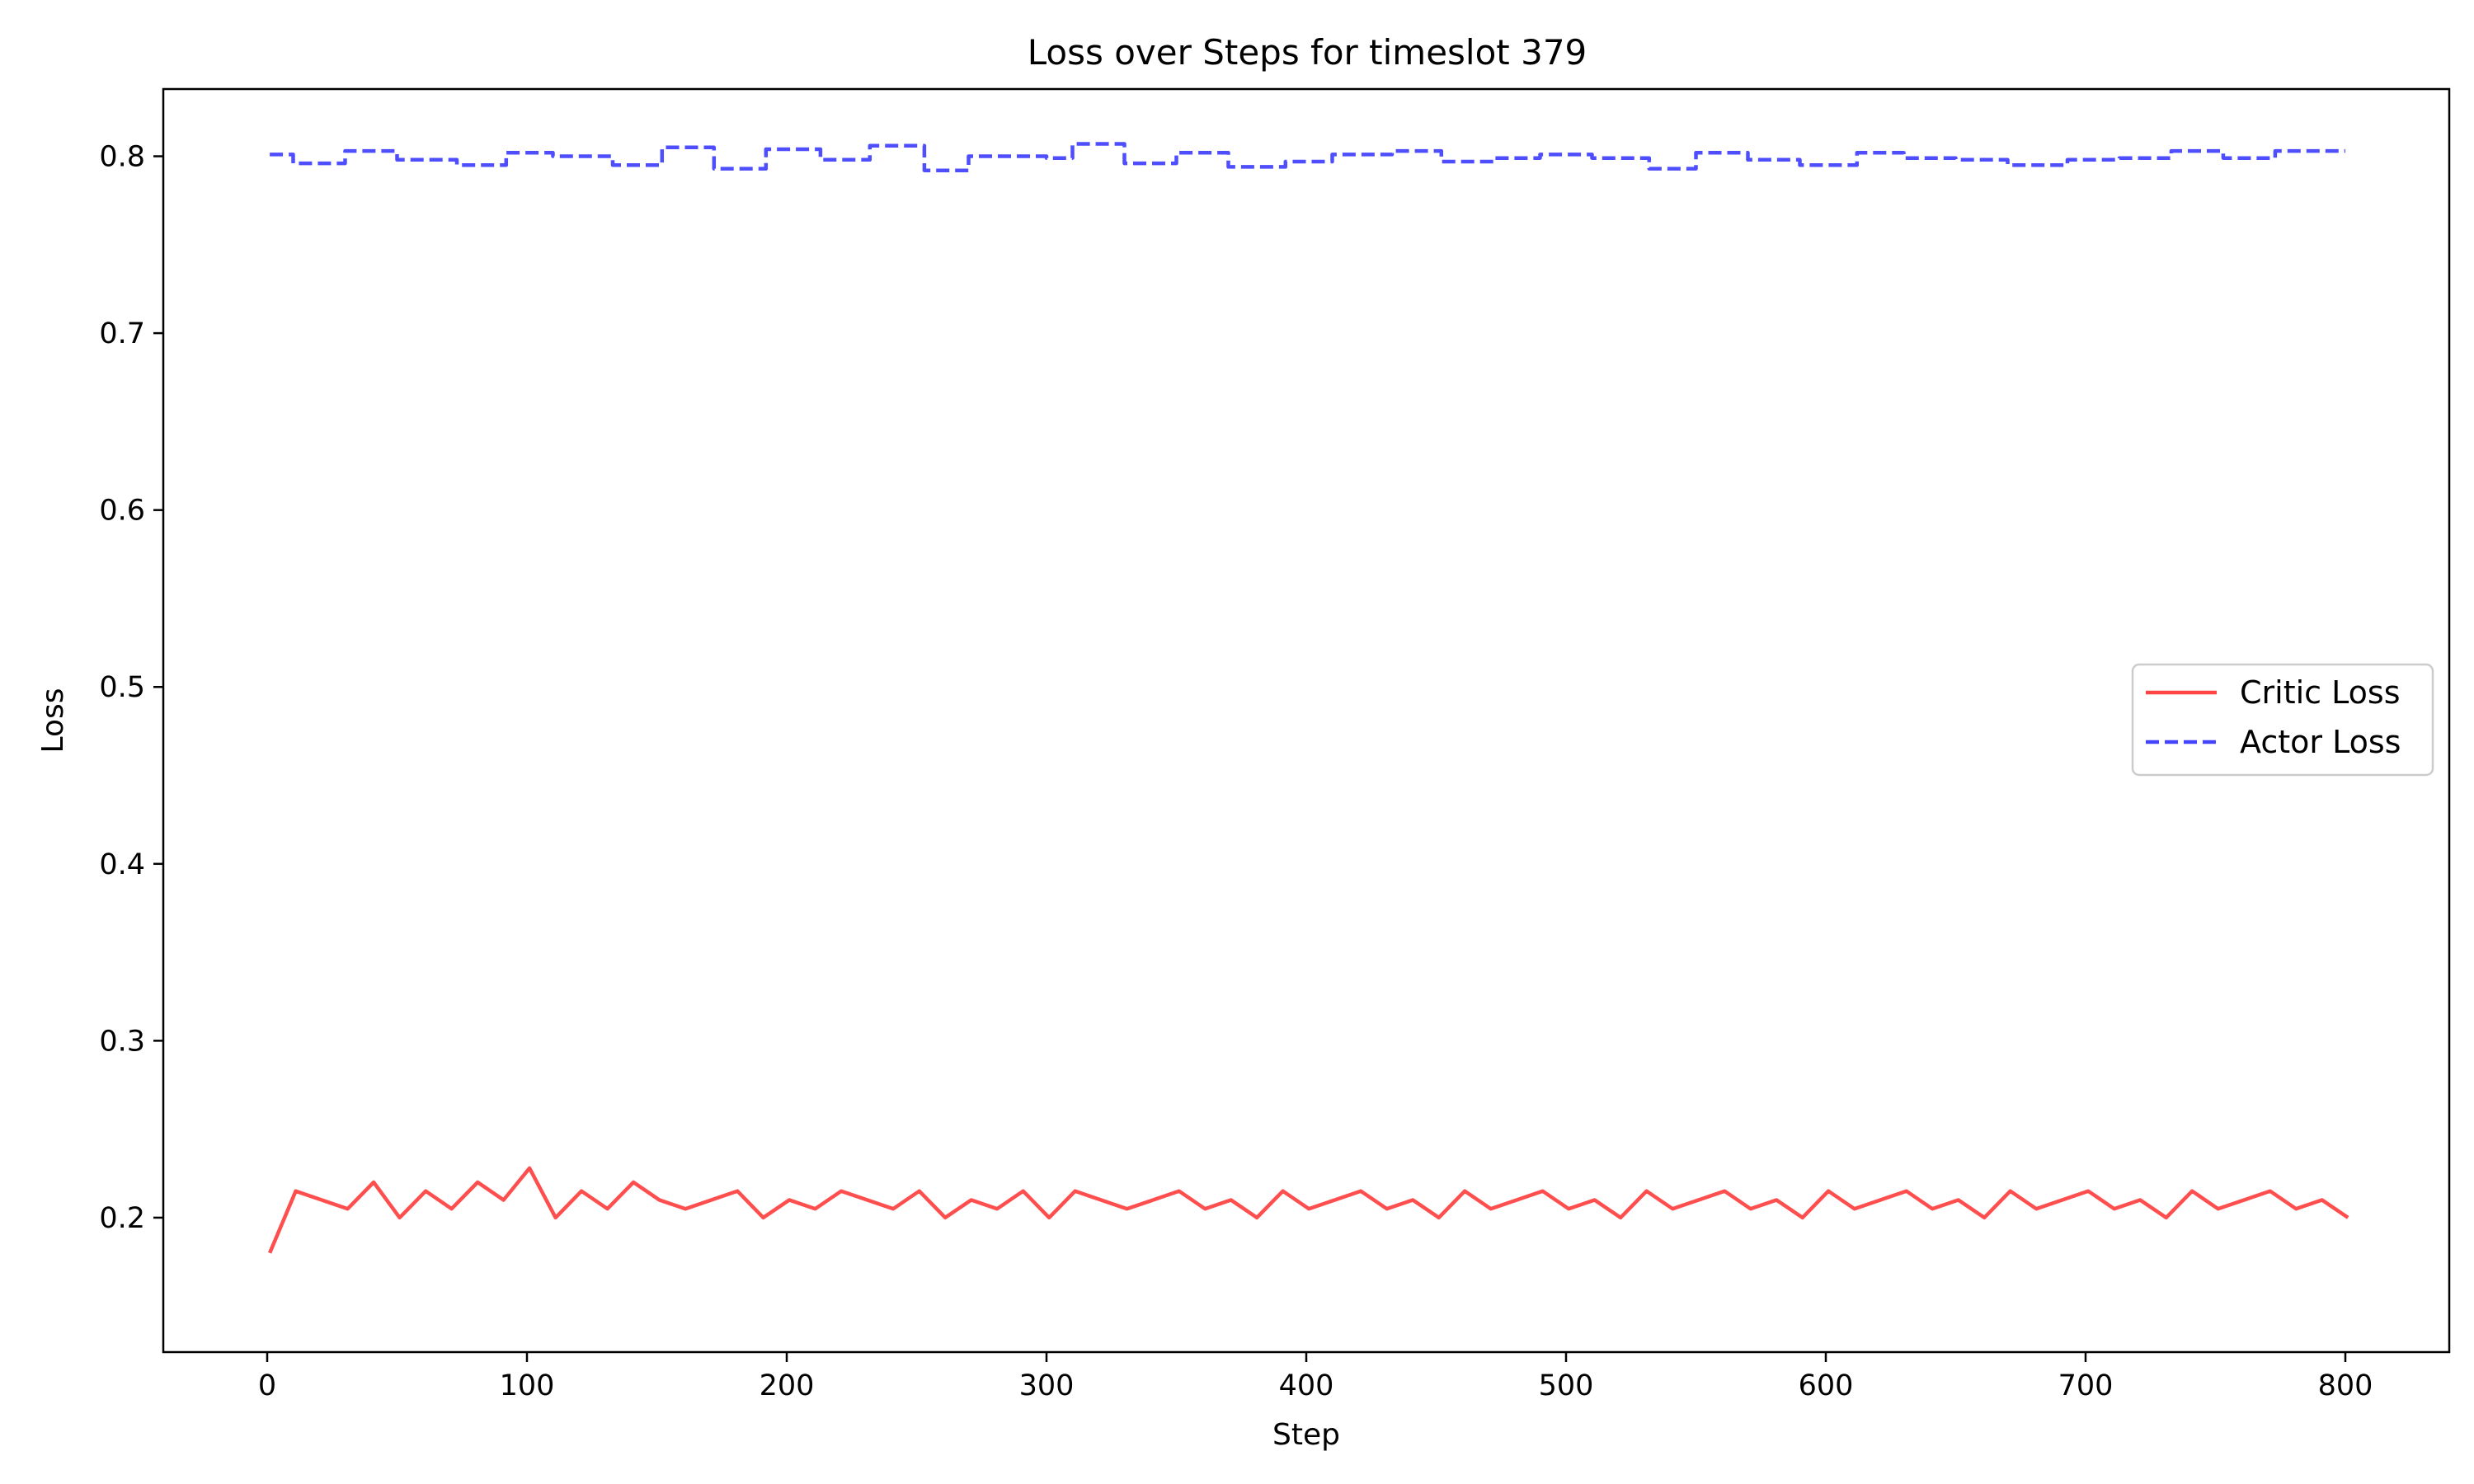  What do you see at coordinates (787, 1385) in the screenshot?
I see `x-tick-label: 200` at bounding box center [787, 1385].